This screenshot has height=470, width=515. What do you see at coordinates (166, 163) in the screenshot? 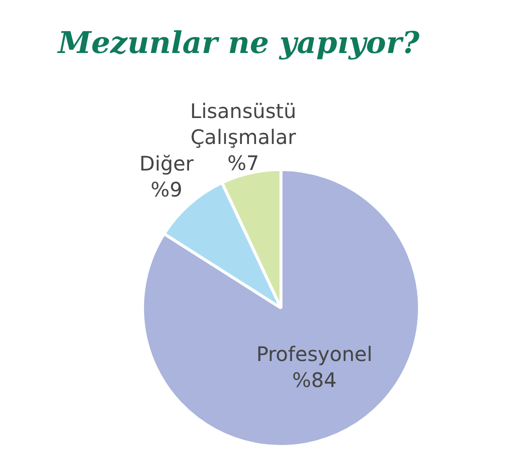
I see `slice-label: Diğer` at bounding box center [166, 163].